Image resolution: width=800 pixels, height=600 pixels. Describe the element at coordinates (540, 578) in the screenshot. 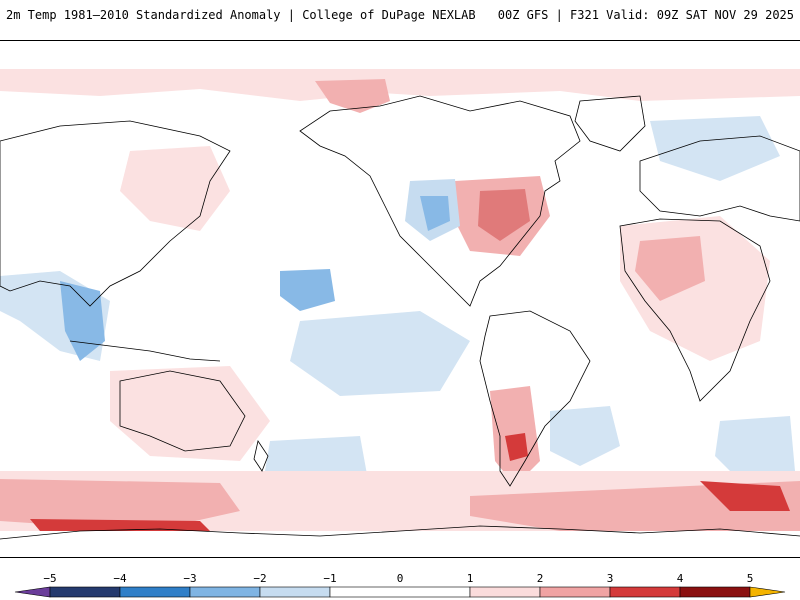

I see `colorbar-tick-label: 2` at that location.